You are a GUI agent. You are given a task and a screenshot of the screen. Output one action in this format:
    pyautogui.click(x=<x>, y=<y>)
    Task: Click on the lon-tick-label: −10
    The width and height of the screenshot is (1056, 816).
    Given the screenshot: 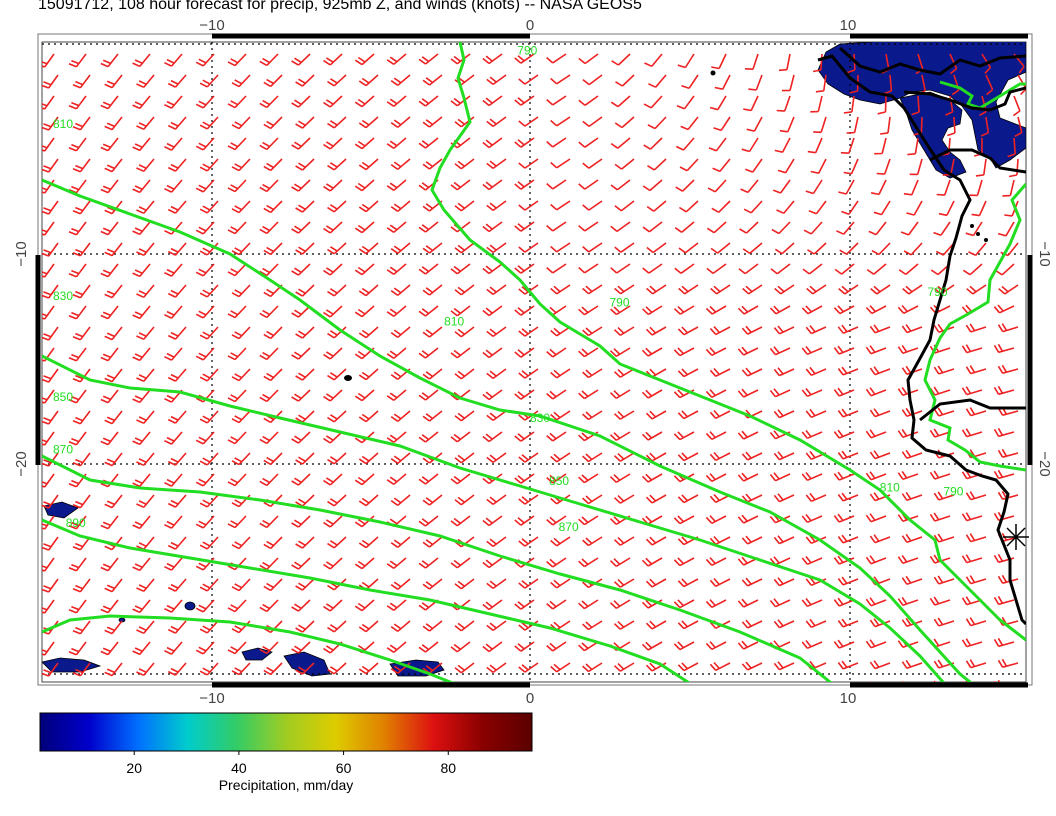 What is the action you would take?
    pyautogui.click(x=211, y=25)
    